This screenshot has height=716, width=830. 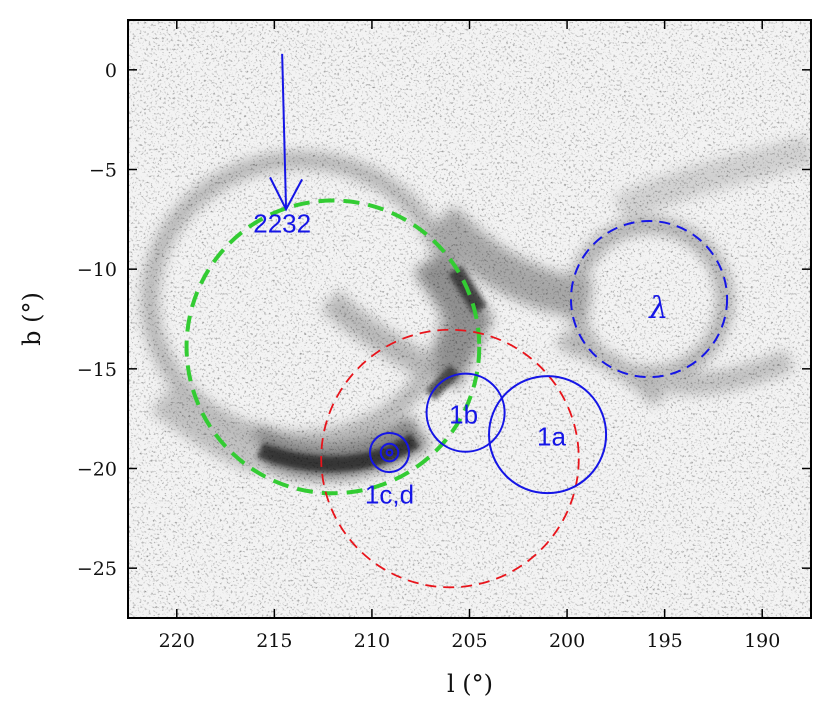 I want to click on x-axis-label: l (°), so click(x=470, y=684).